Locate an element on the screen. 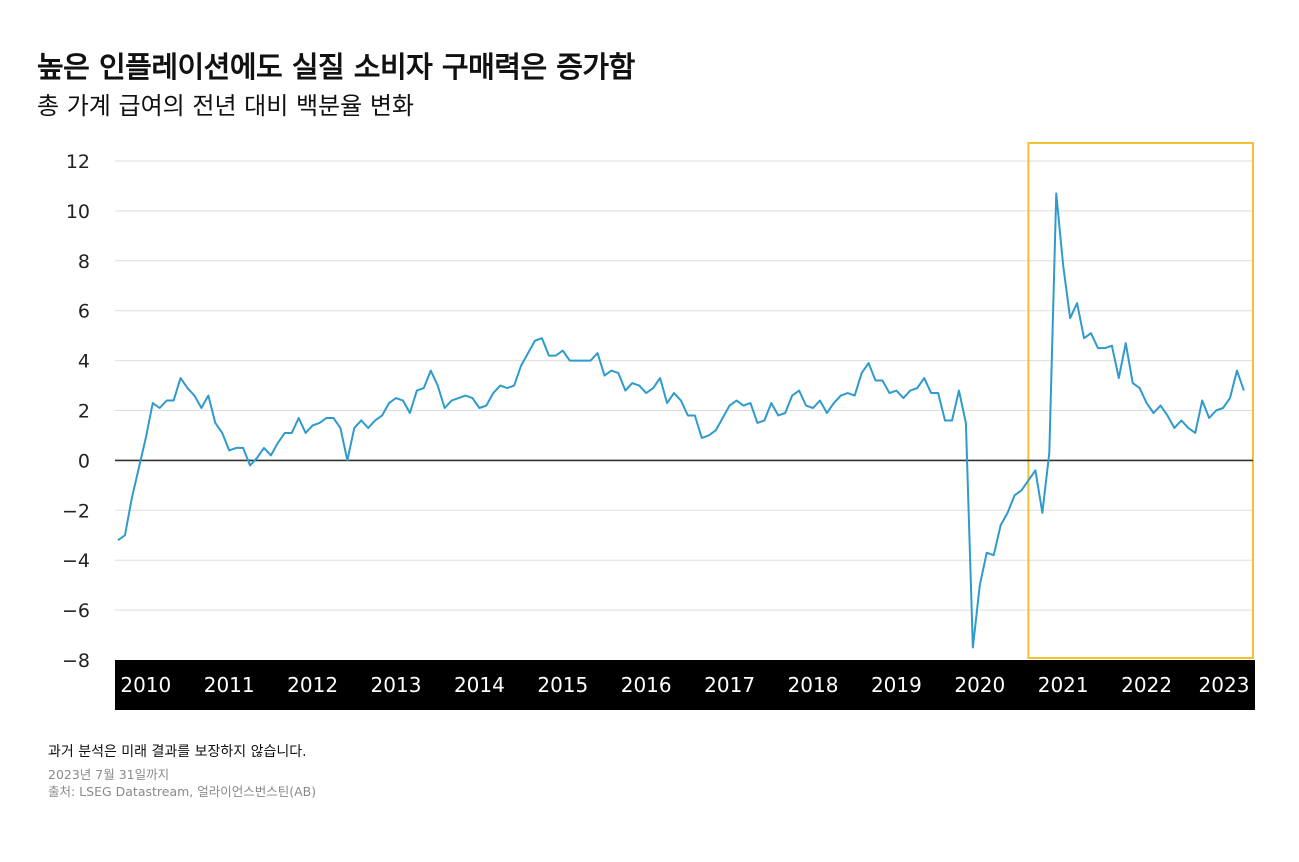  y-tick-label: 4 is located at coordinates (84, 362).